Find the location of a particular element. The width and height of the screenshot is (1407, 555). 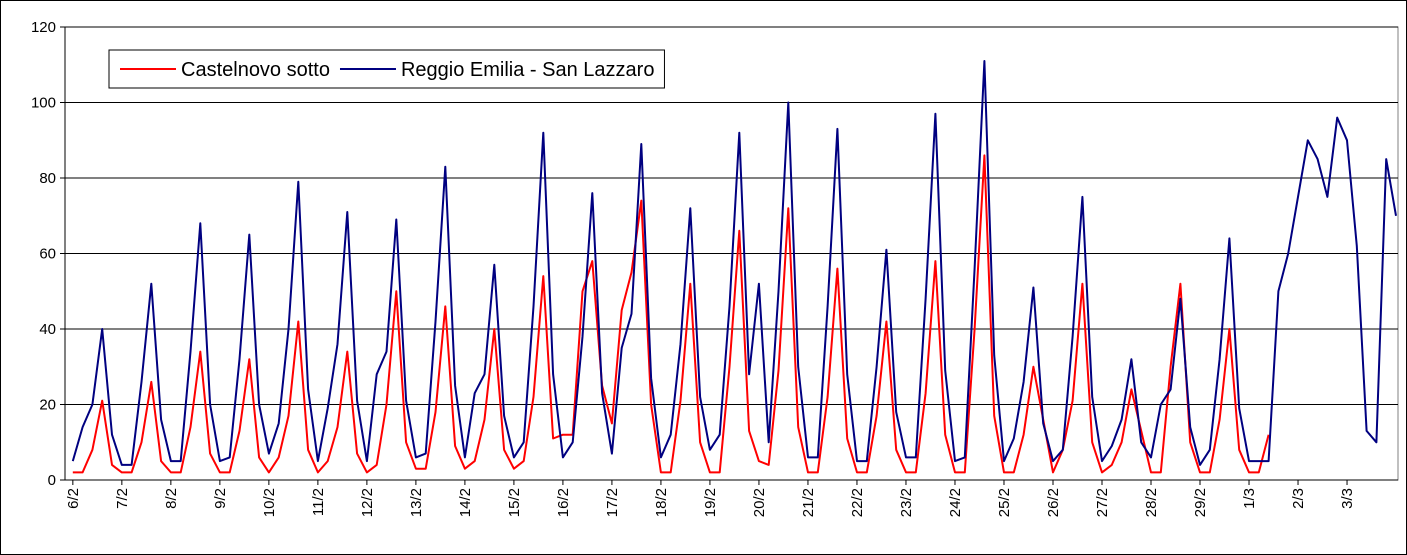

legend-label: Reggio Emilia - San Lazzaro is located at coordinates (527, 70).